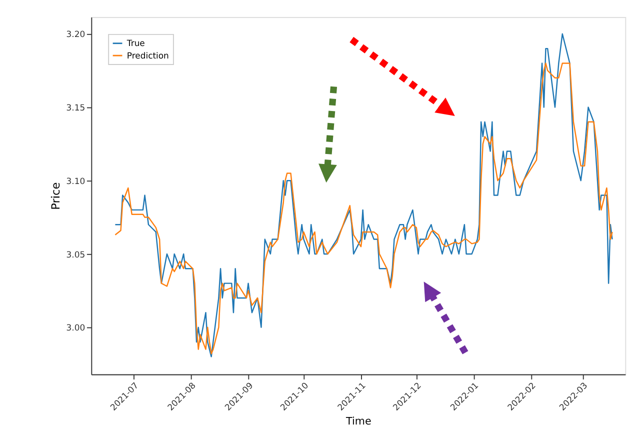 This screenshot has width=644, height=438. What do you see at coordinates (56, 196) in the screenshot?
I see `y-axis-title: Price` at bounding box center [56, 196].